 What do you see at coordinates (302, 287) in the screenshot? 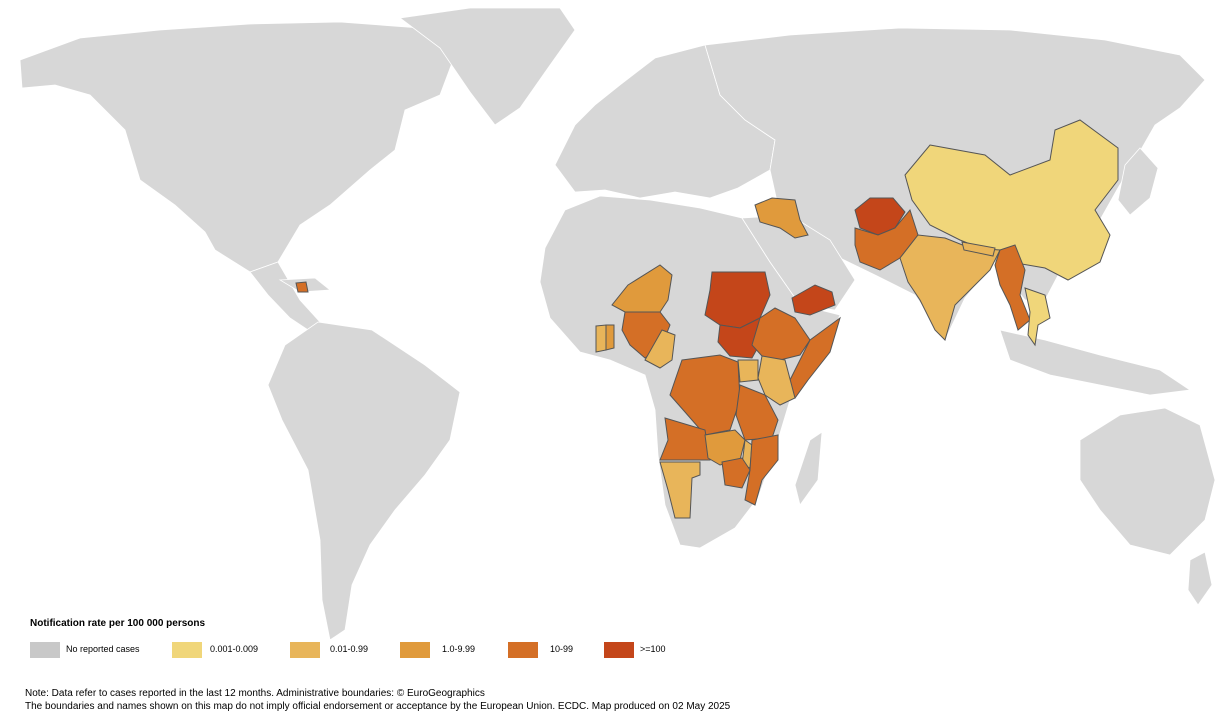
I see `region-haiti` at bounding box center [302, 287].